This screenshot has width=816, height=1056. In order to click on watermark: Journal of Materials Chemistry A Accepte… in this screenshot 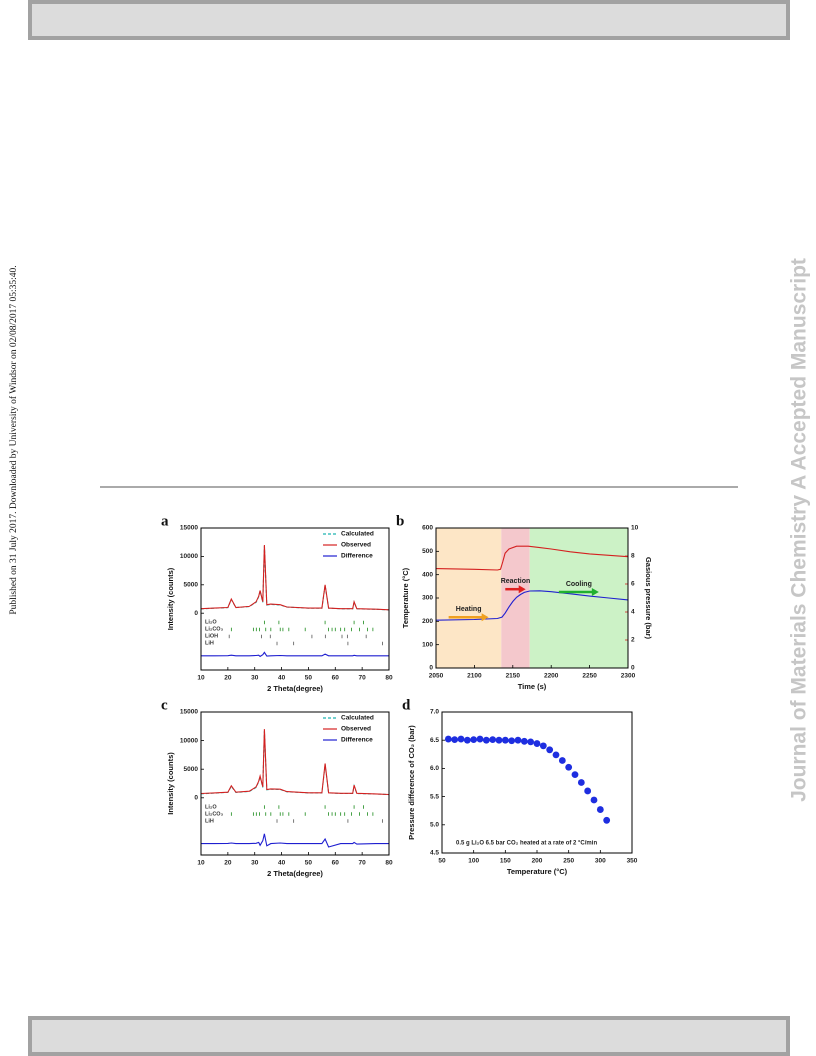, I will do `click(799, 530)`.